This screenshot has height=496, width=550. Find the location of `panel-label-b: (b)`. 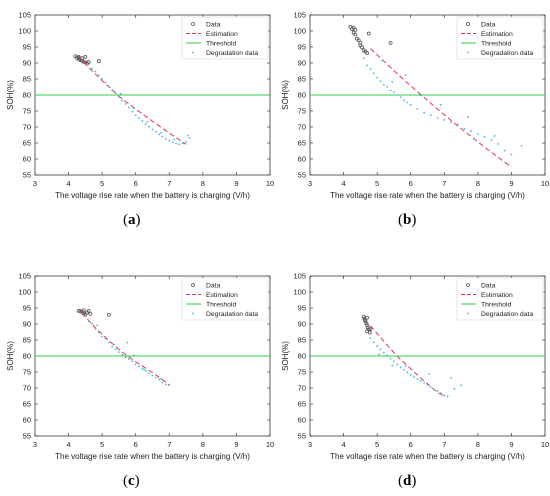

panel-label-b: (b) is located at coordinates (407, 220).